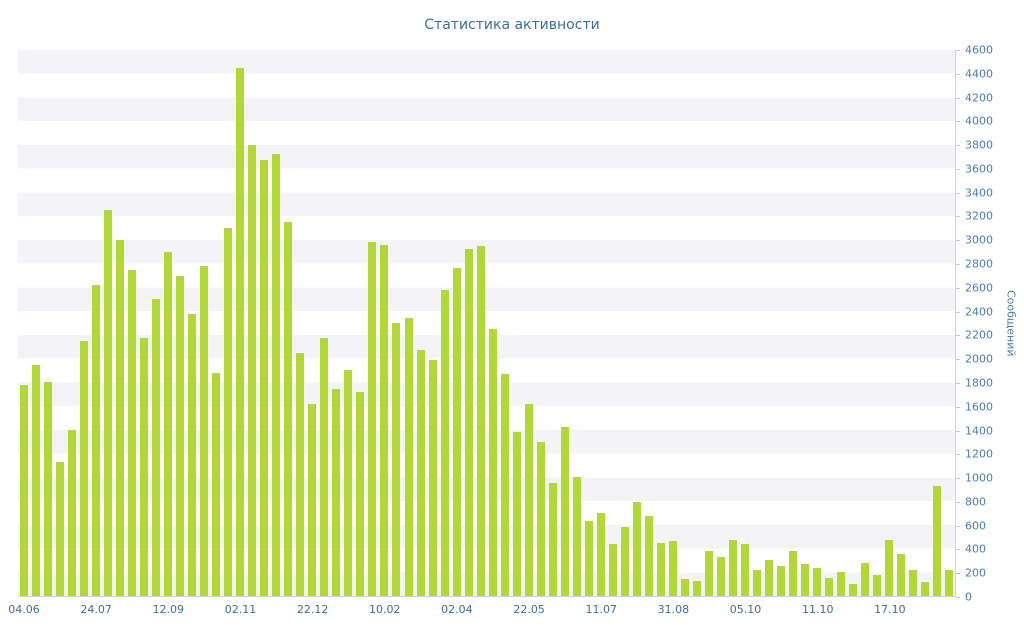 This screenshot has width=1024, height=640. What do you see at coordinates (975, 526) in the screenshot?
I see `y-tick-label: 600` at bounding box center [975, 526].